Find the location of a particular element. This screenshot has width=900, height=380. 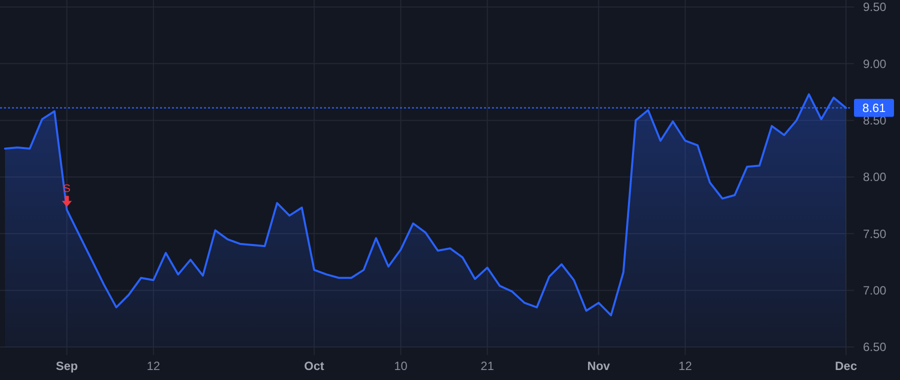

ref-line-label: 8.61 is located at coordinates (874, 108).